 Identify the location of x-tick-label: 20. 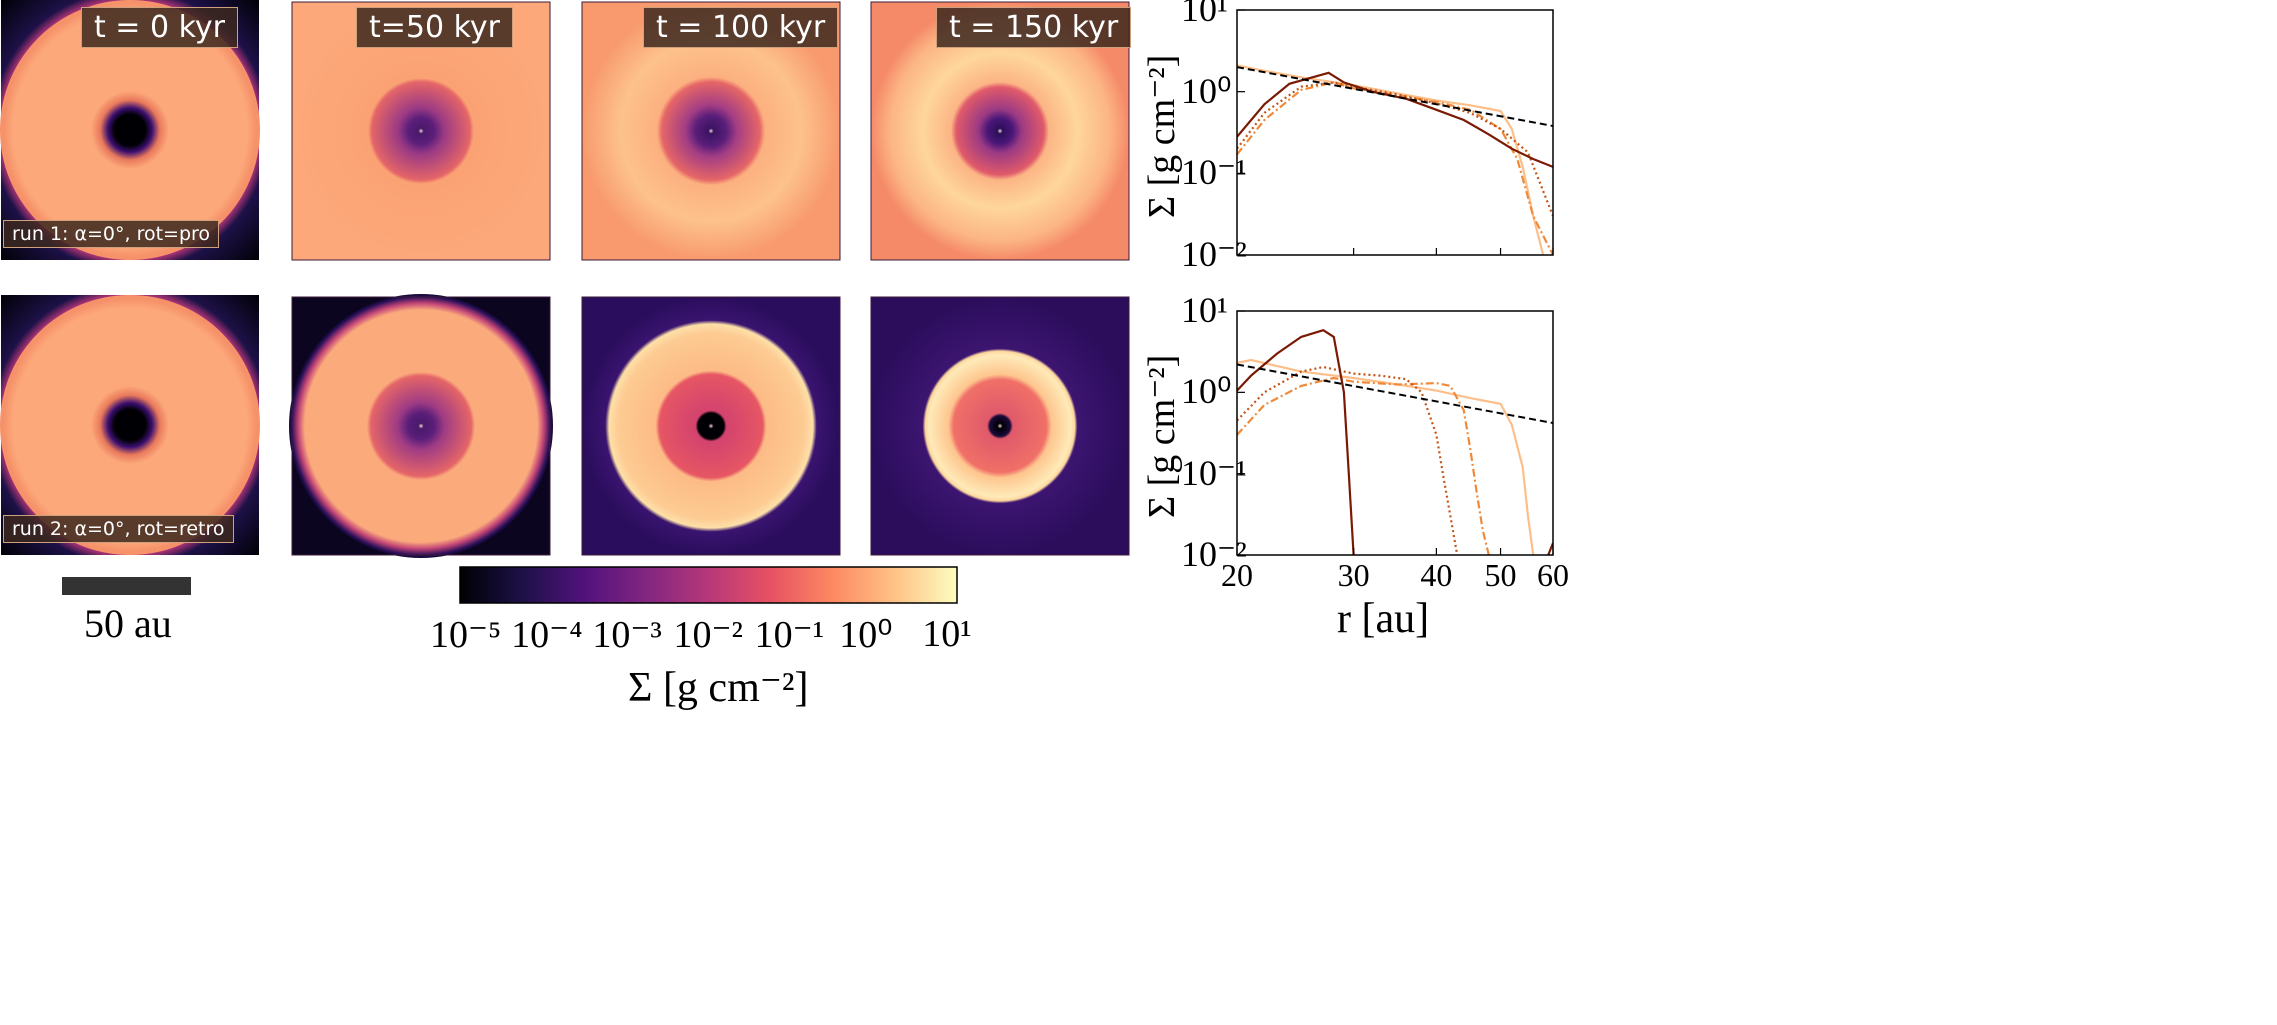
(1237, 575).